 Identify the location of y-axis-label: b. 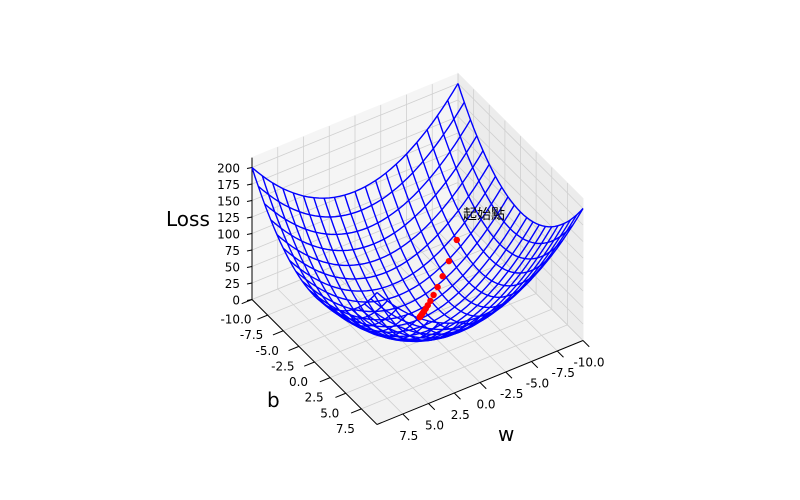
(273, 400).